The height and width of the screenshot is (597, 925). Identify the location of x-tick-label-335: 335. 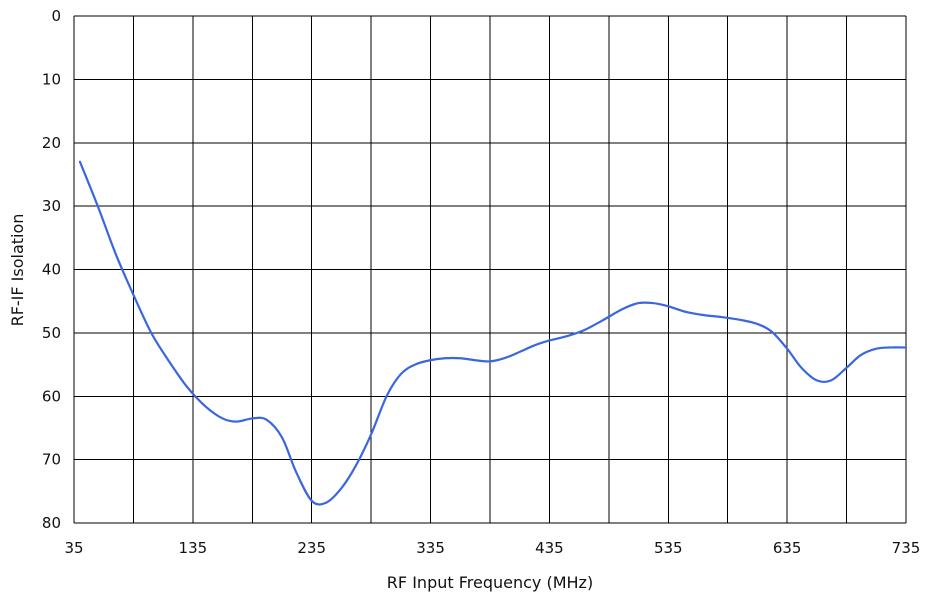
(430, 548).